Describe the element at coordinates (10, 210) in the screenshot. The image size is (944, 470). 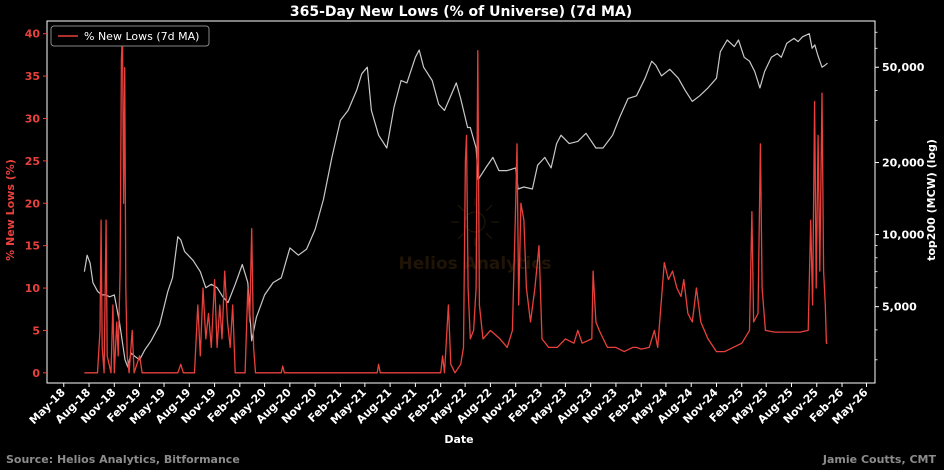
I see `y-axis-left-label: % New Lows (%)` at that location.